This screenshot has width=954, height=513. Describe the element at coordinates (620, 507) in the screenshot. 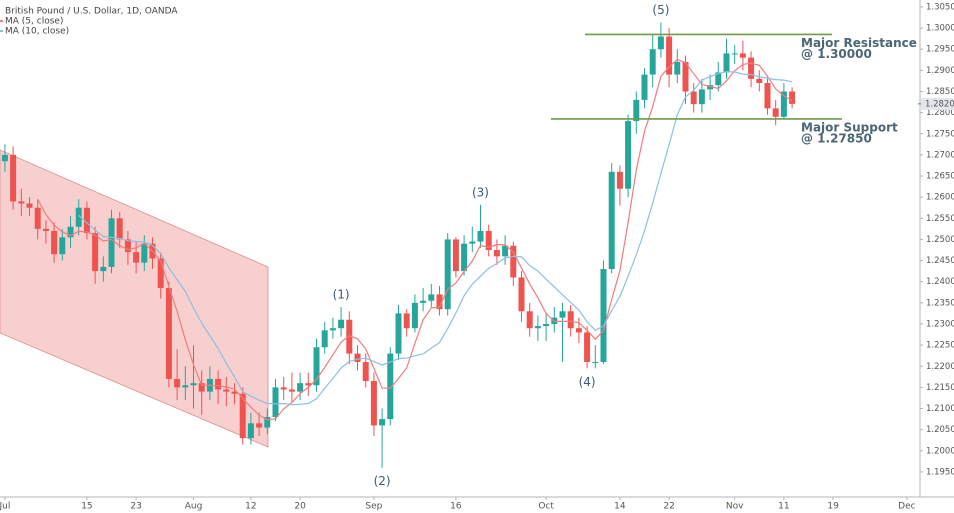

I see `x-tick-label: 14` at that location.